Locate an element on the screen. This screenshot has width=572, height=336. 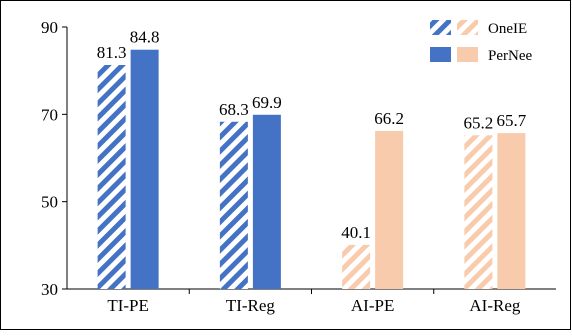
data-label: 65.2 is located at coordinates (479, 122).